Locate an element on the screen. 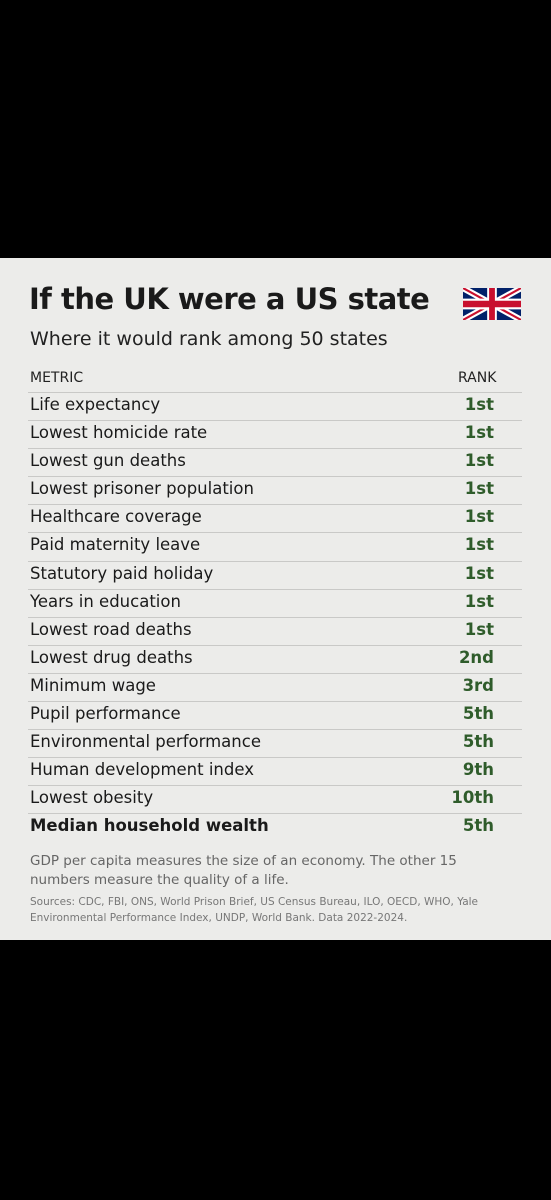 This screenshot has width=551, height=1200. metric-cell: Years in education is located at coordinates (105, 601).